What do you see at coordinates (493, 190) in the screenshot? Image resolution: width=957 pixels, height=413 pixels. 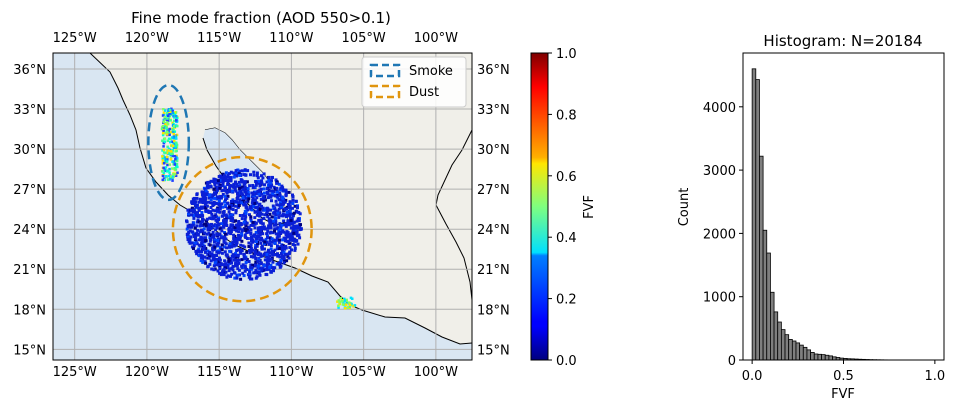 I see `right-lat-tick-label: 27°N` at bounding box center [493, 190].